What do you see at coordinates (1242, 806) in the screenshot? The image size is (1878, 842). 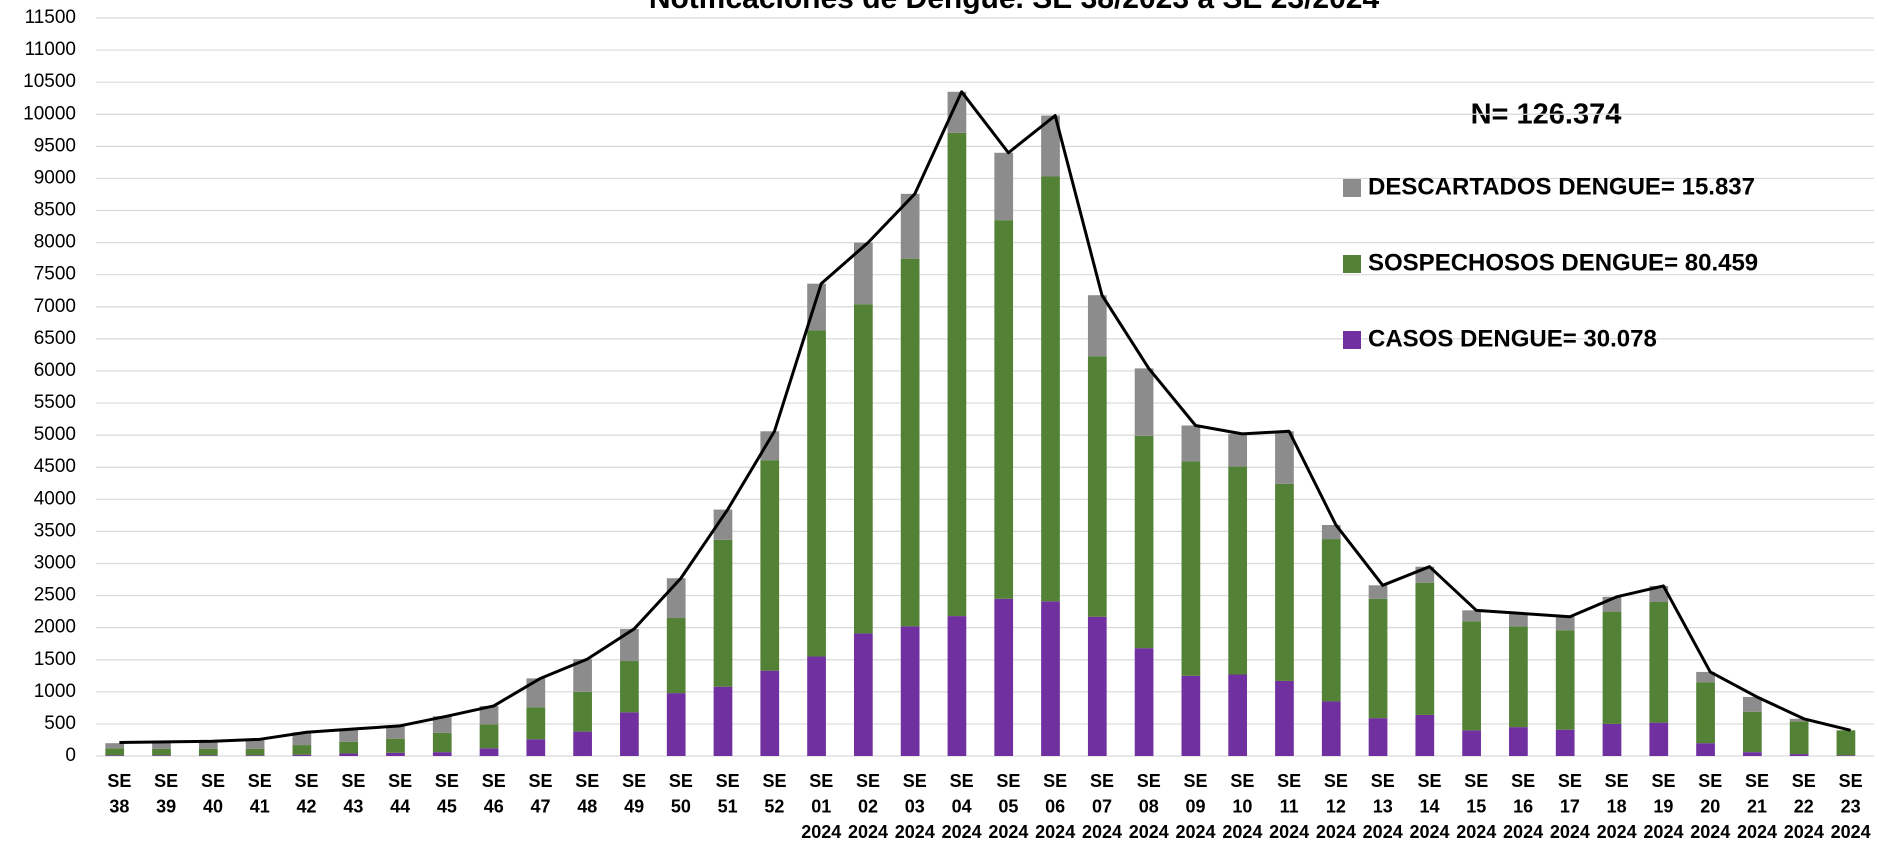 I see `x-tick-label: 10` at bounding box center [1242, 806].